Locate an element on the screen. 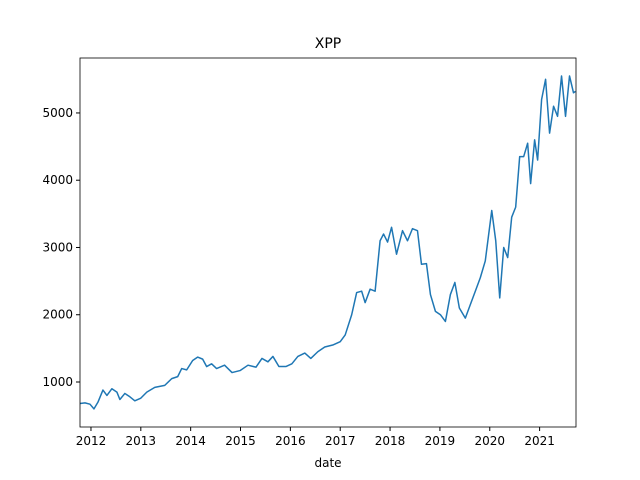 Image resolution: width=640 pixels, height=480 pixels. x-tick-label: 2020 is located at coordinates (489, 441).